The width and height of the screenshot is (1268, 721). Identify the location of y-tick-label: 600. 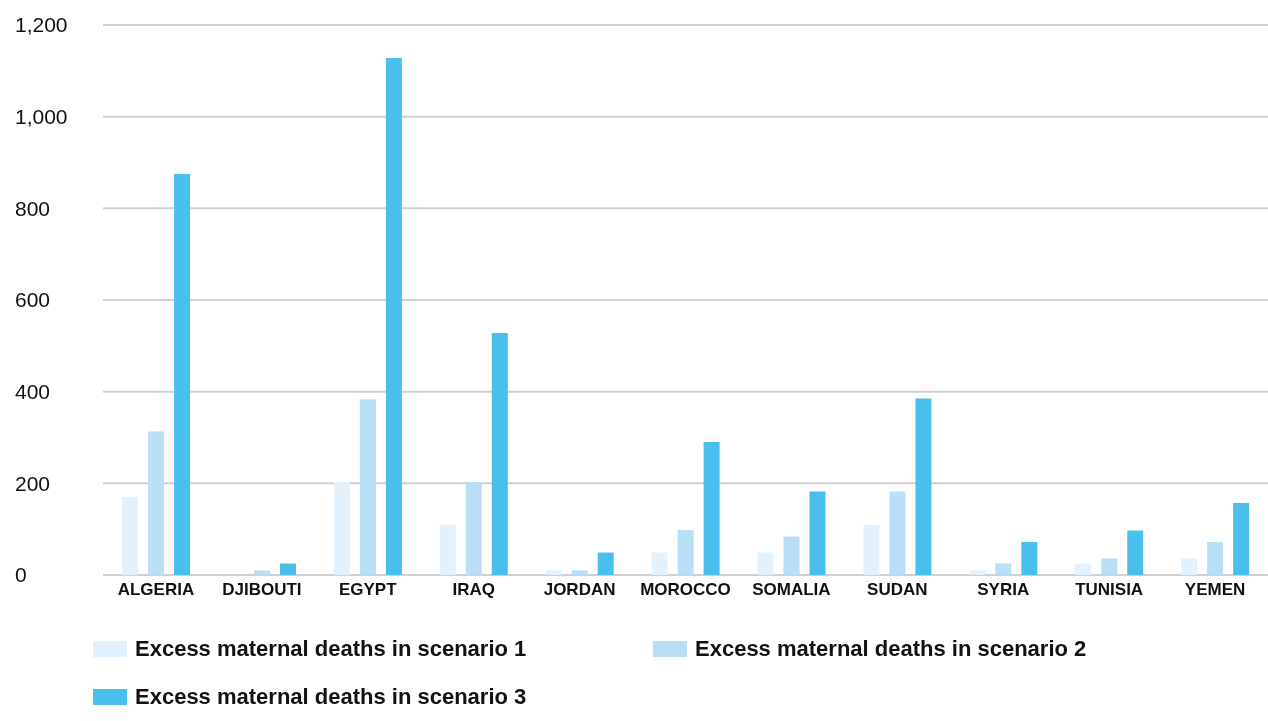
(33, 300).